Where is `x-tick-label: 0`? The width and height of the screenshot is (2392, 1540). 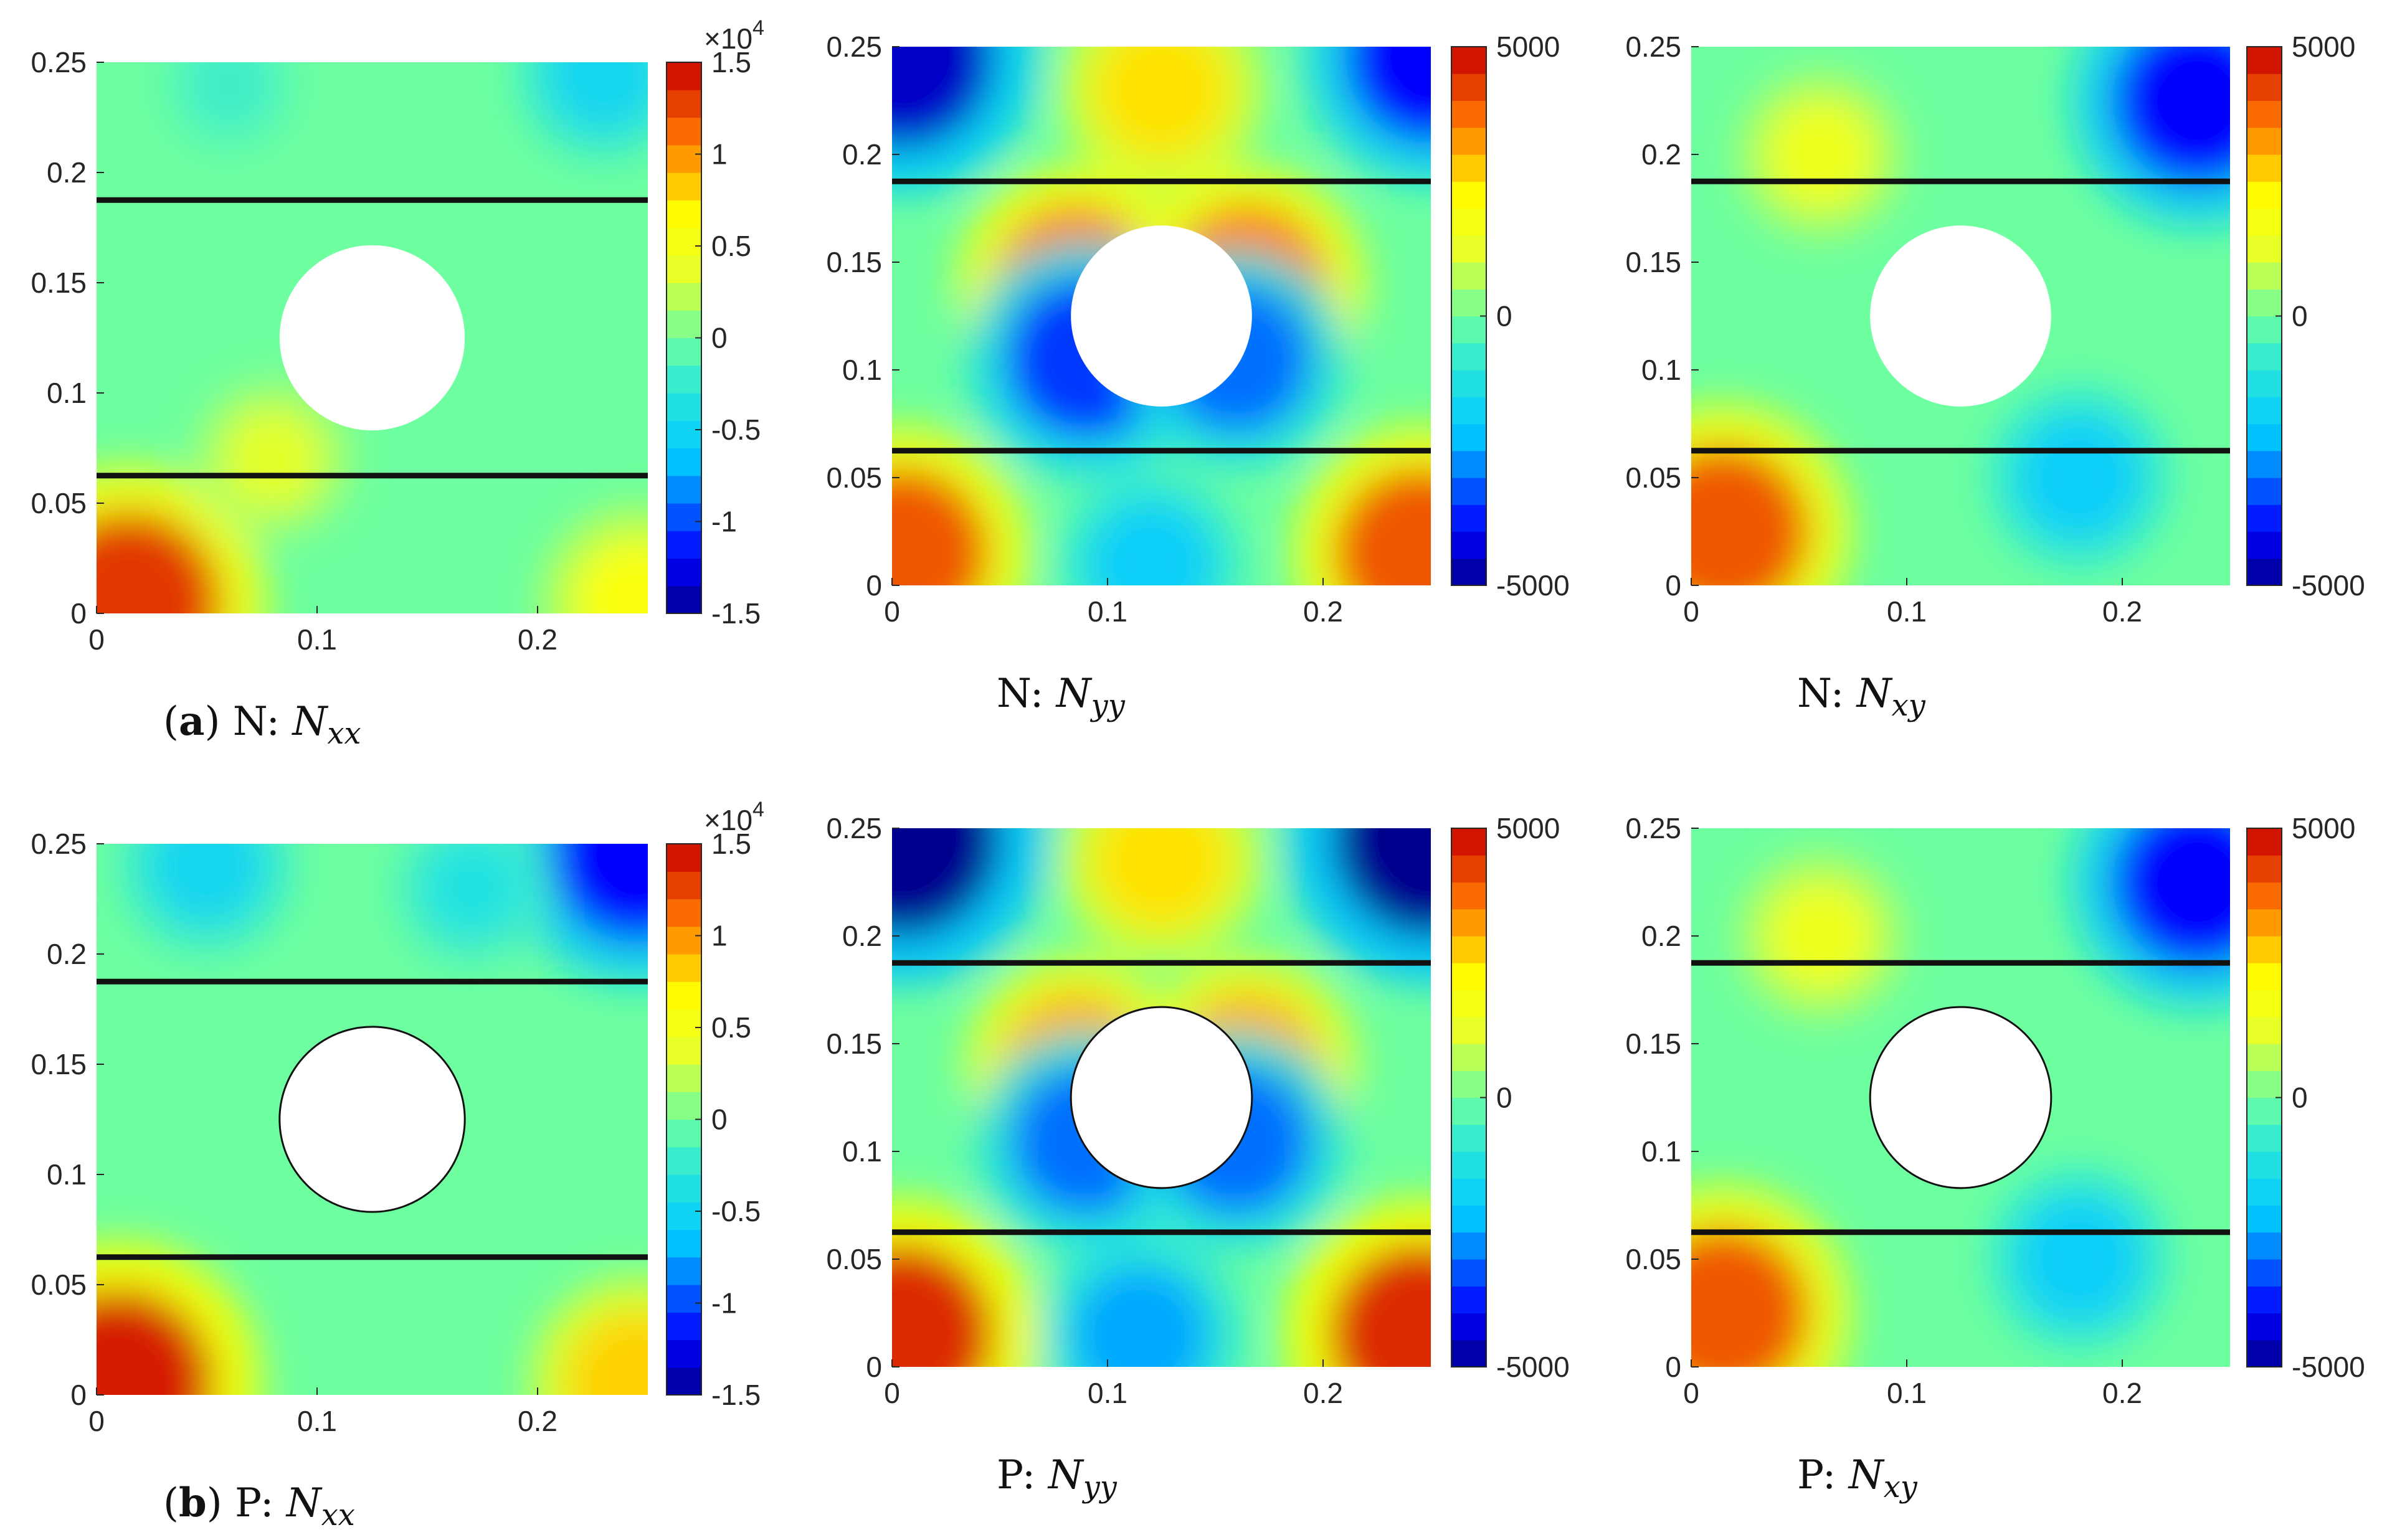
x-tick-label: 0 is located at coordinates (1691, 611).